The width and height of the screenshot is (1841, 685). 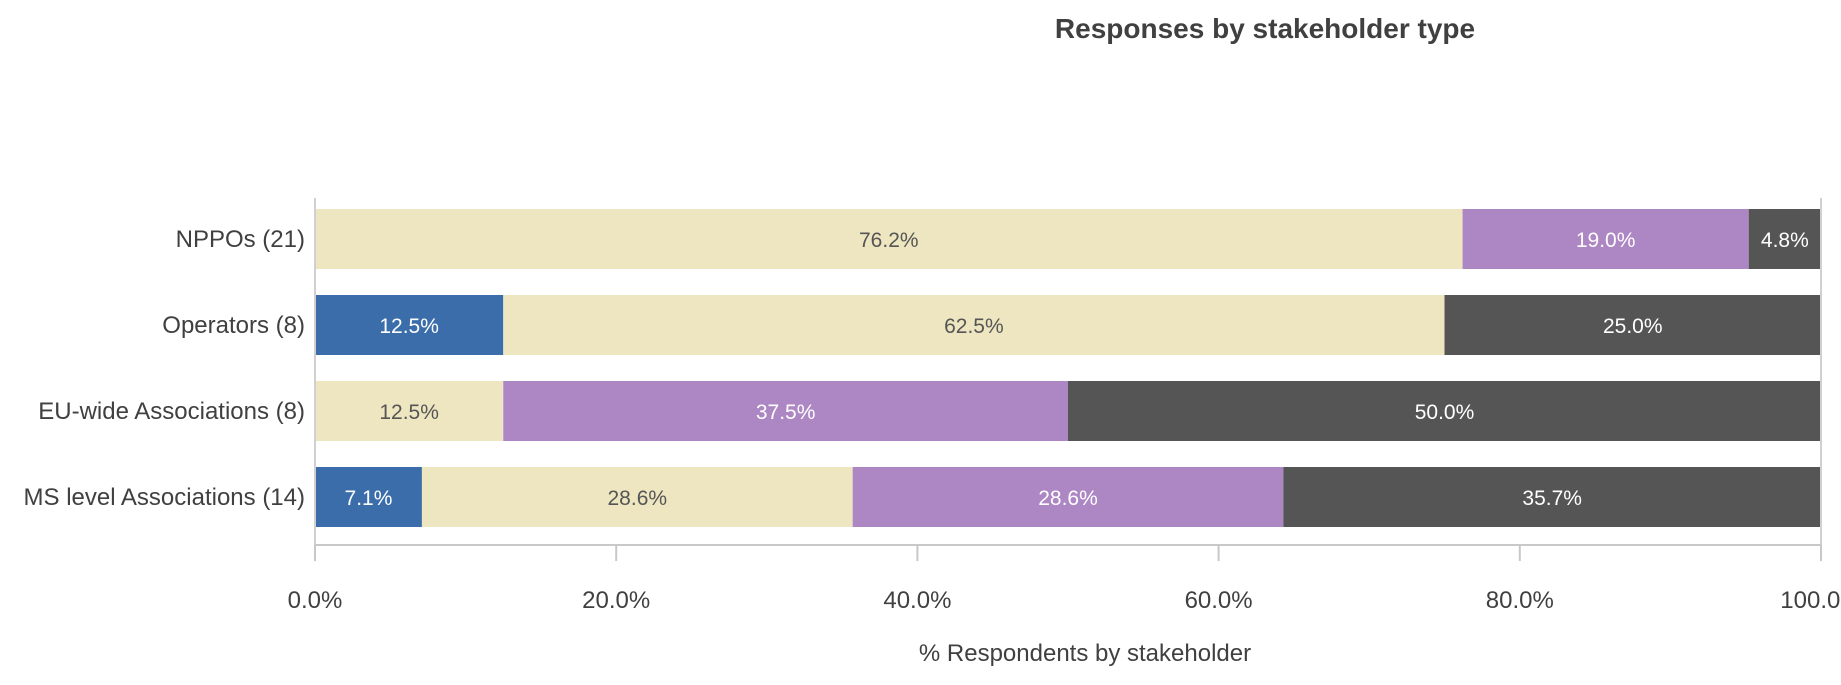 What do you see at coordinates (1219, 600) in the screenshot?
I see `x-tick-label: 60.0%` at bounding box center [1219, 600].